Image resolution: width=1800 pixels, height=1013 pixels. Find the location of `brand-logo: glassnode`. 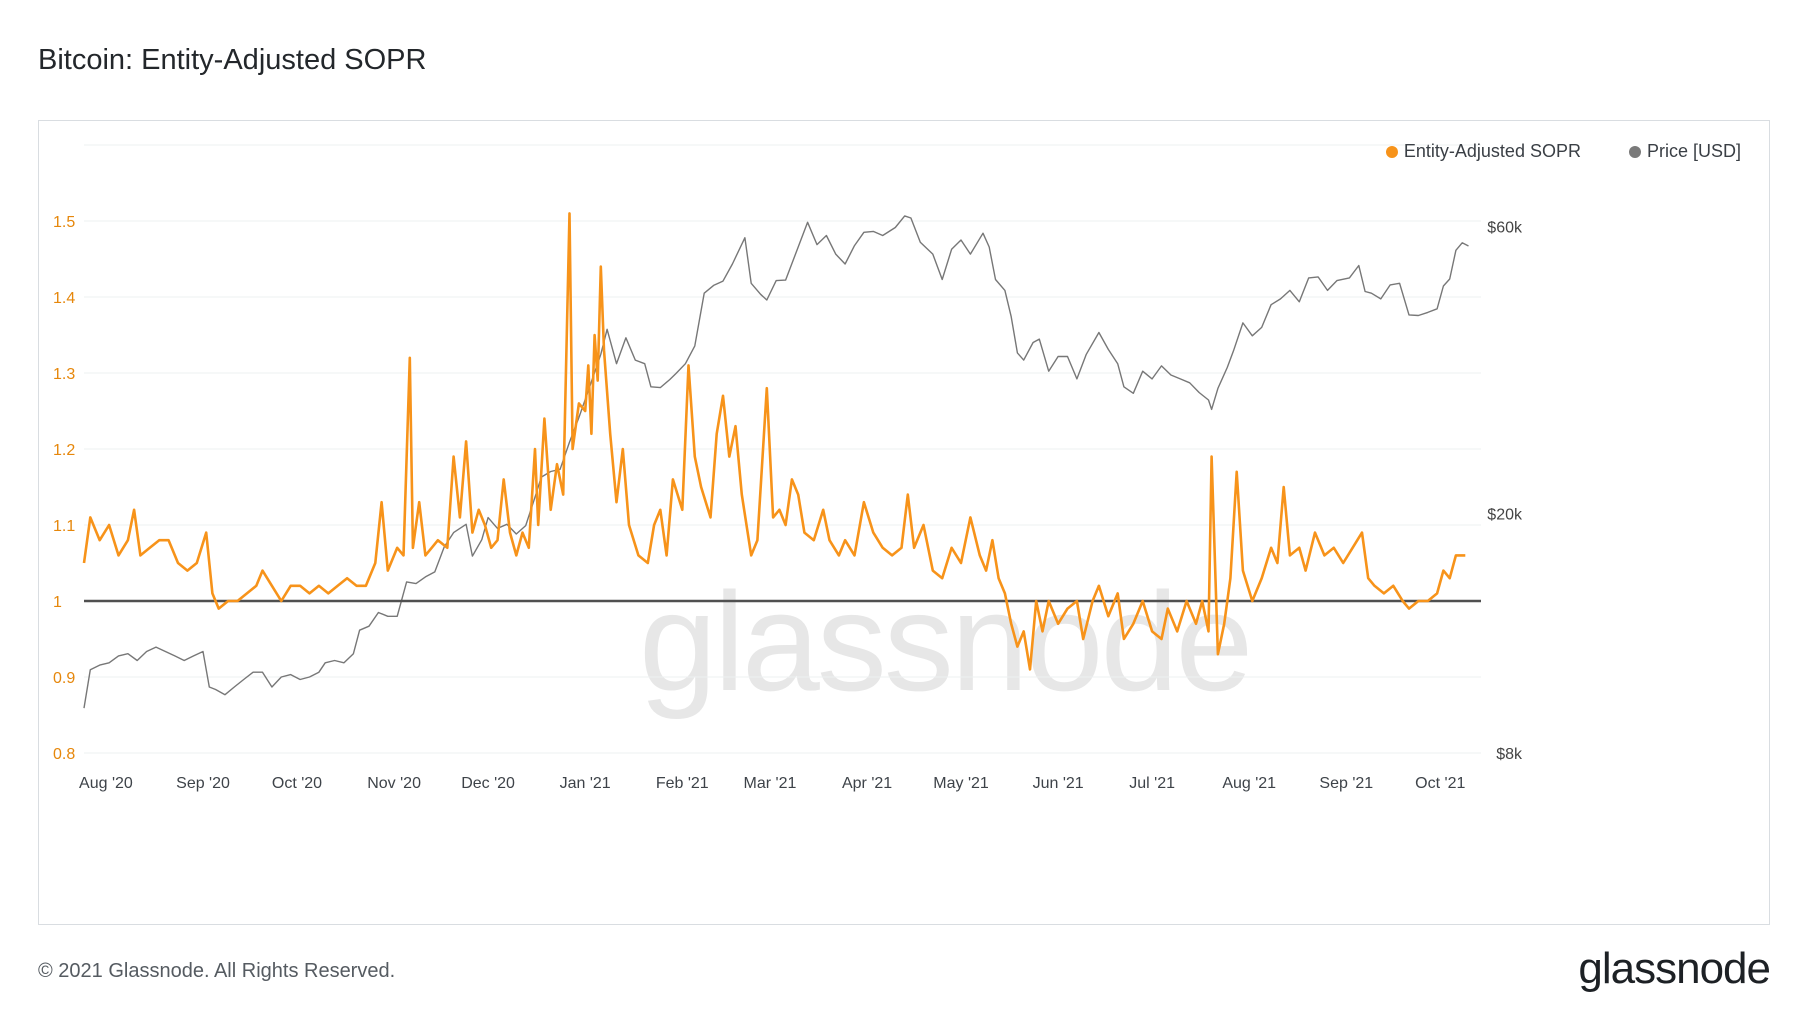

brand-logo: glassnode is located at coordinates (1674, 968).